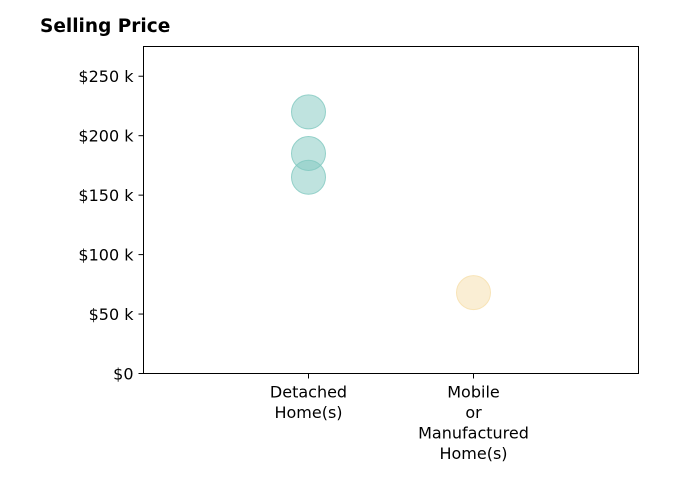  What do you see at coordinates (105, 26) in the screenshot?
I see `chart-title: Selling Price` at bounding box center [105, 26].